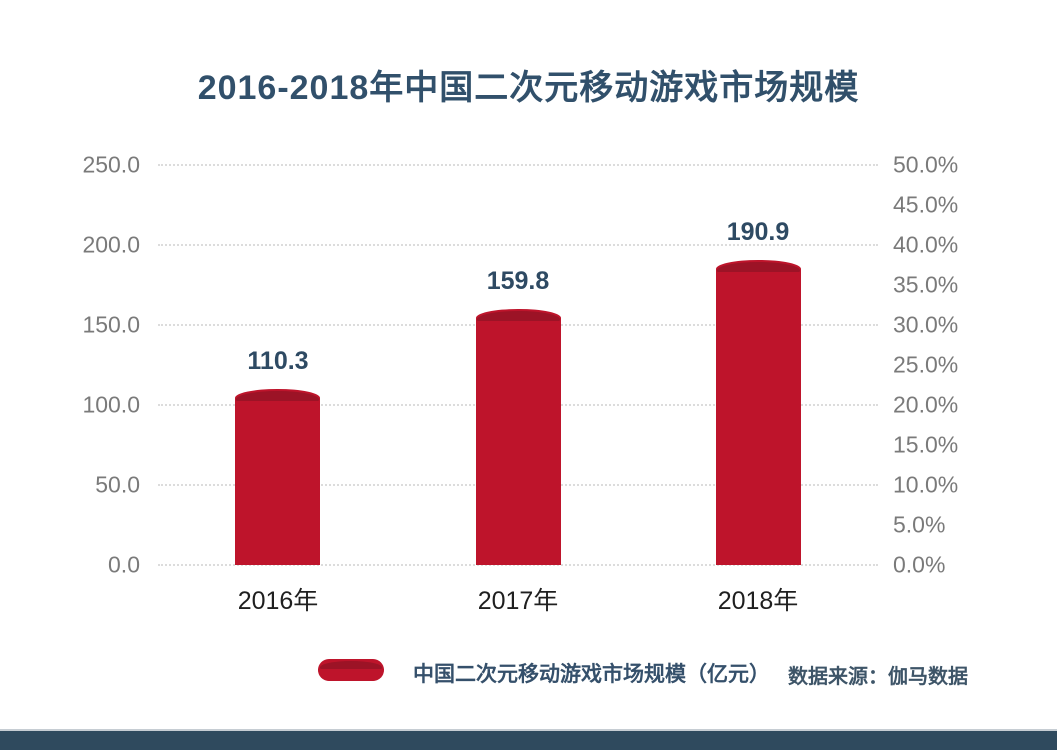 The height and width of the screenshot is (750, 1057). Describe the element at coordinates (926, 284) in the screenshot. I see `y-axis-right-tick: 35.0%` at that location.